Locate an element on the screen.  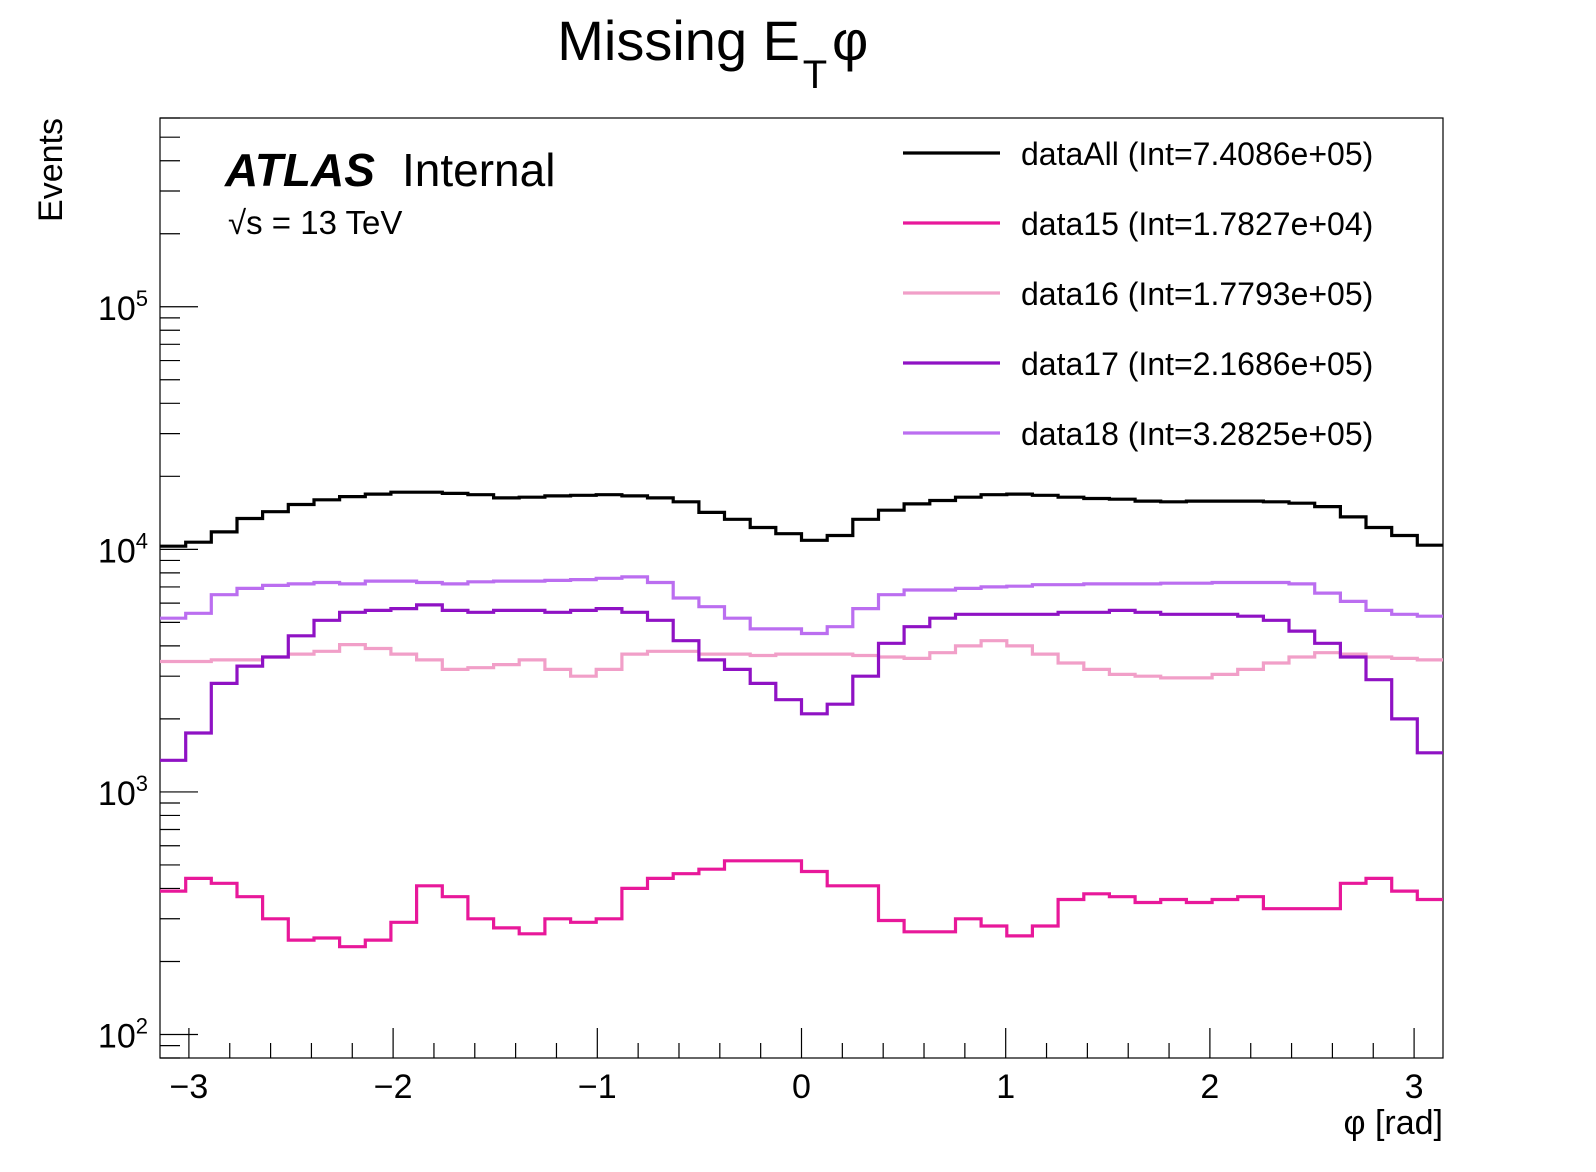
chart-title: Missing E is located at coordinates (678, 40).